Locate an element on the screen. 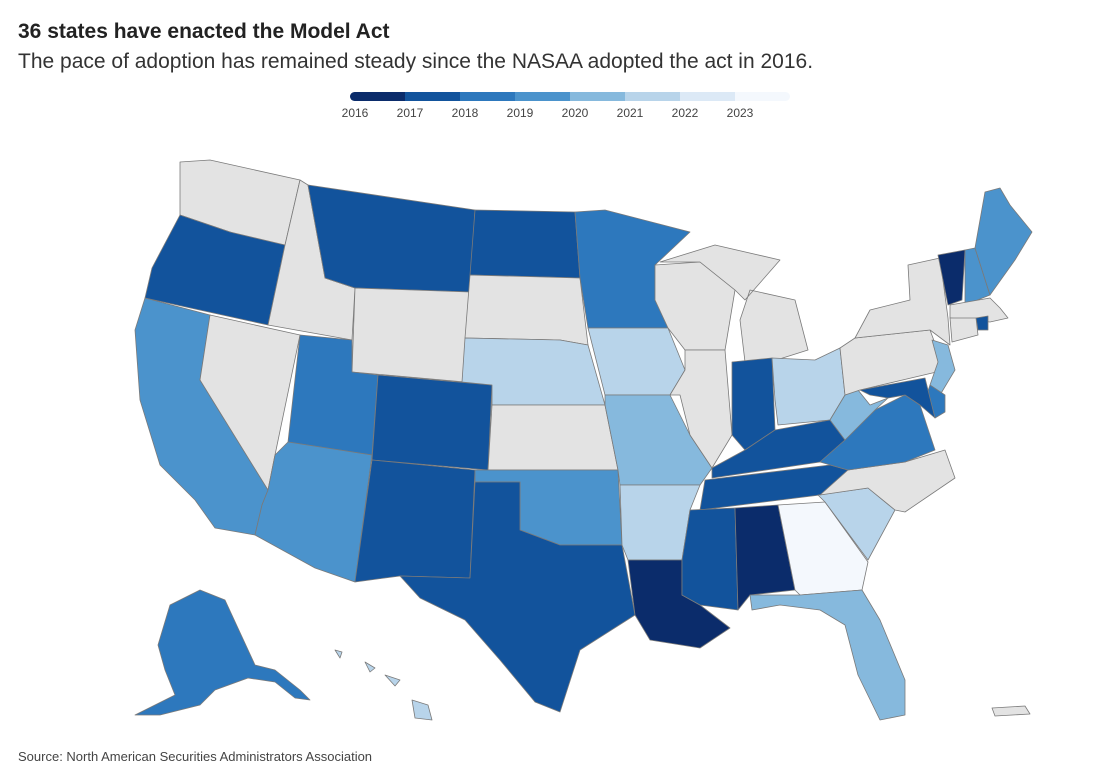  state-montana is located at coordinates (391, 238).